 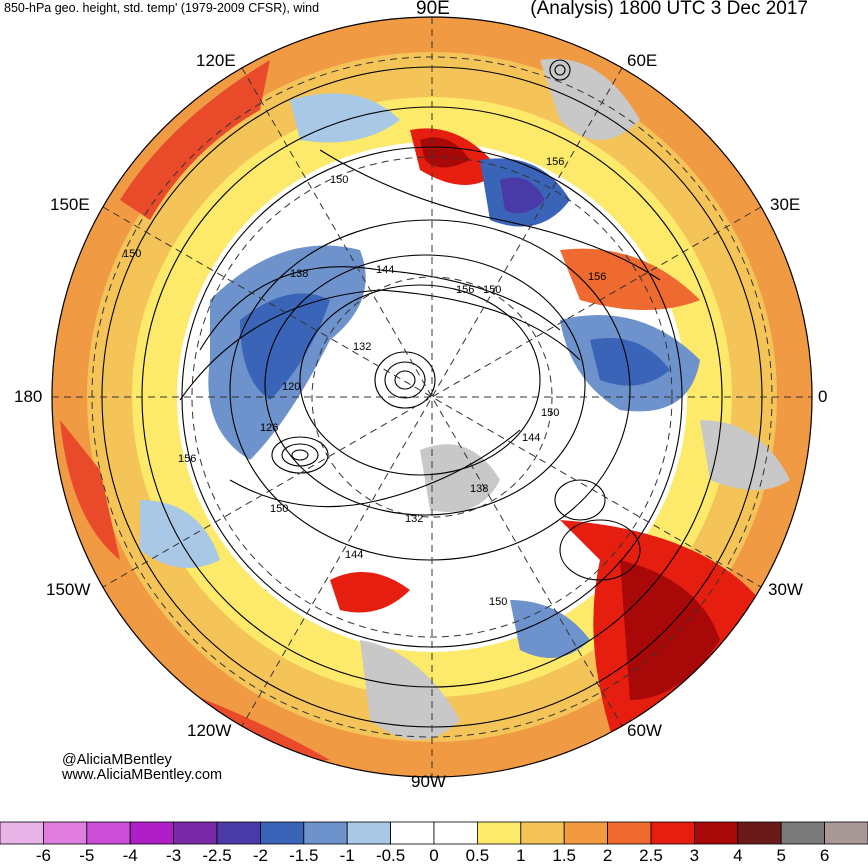 I want to click on lon-label-120w: 120W, so click(x=209, y=730).